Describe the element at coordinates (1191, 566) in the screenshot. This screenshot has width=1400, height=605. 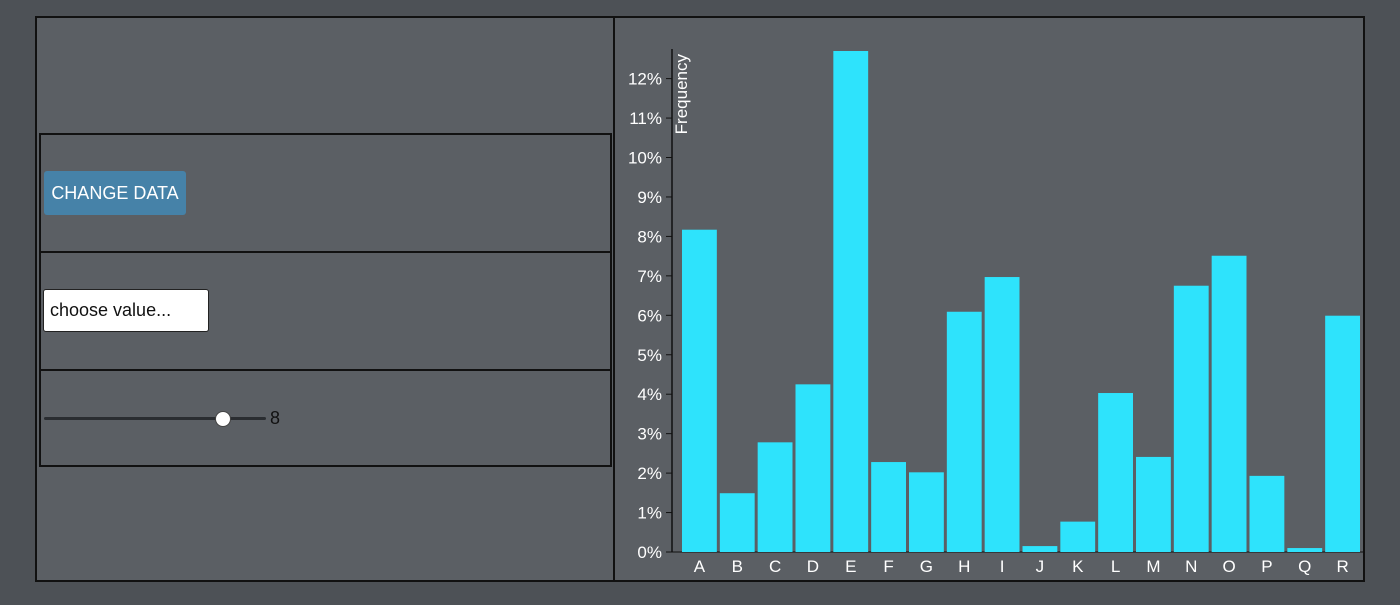
I see `x-tick-label: N` at that location.